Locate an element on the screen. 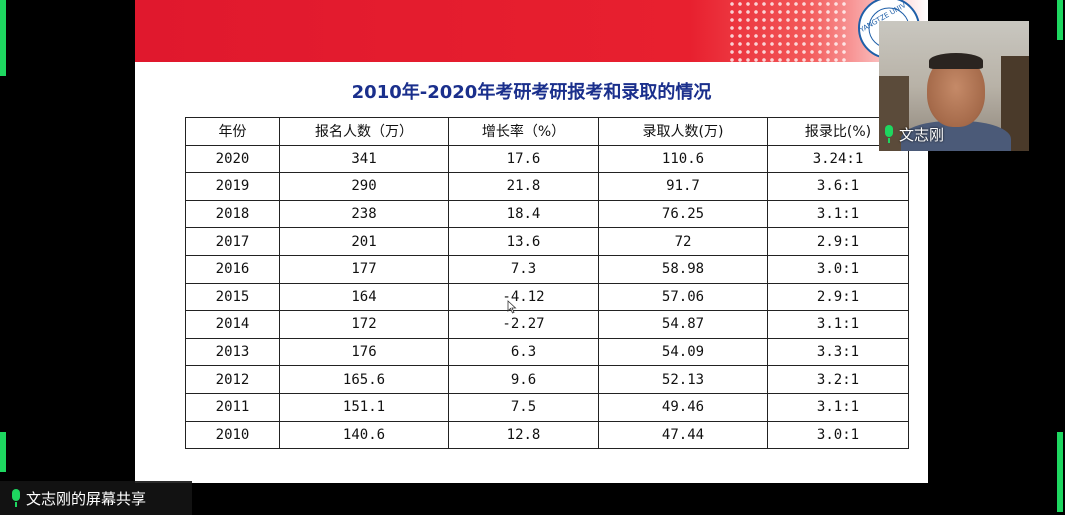  cell-admitted: 72 is located at coordinates (683, 241).